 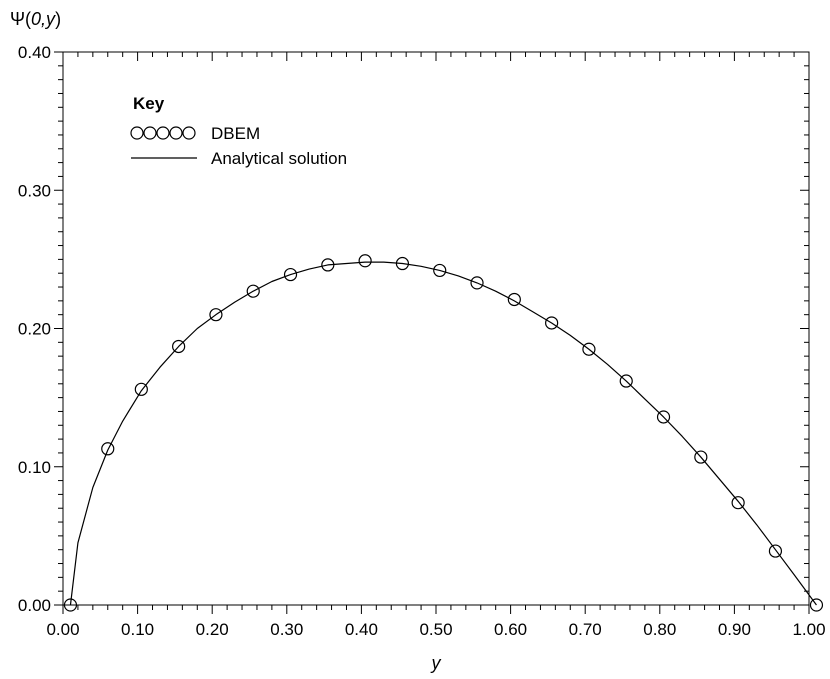 I want to click on legend-analytical-label: Analytical solution, so click(x=279, y=158).